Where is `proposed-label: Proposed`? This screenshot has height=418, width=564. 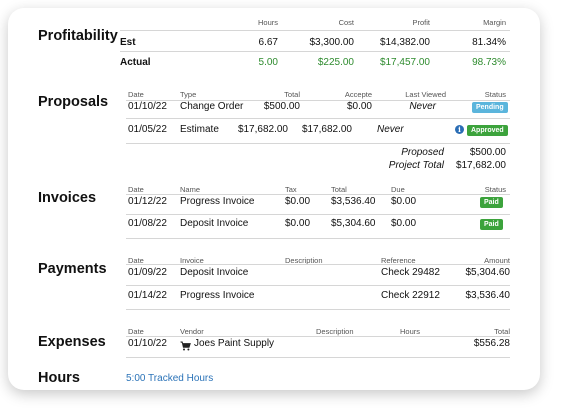 proposed-label: Proposed is located at coordinates (422, 152).